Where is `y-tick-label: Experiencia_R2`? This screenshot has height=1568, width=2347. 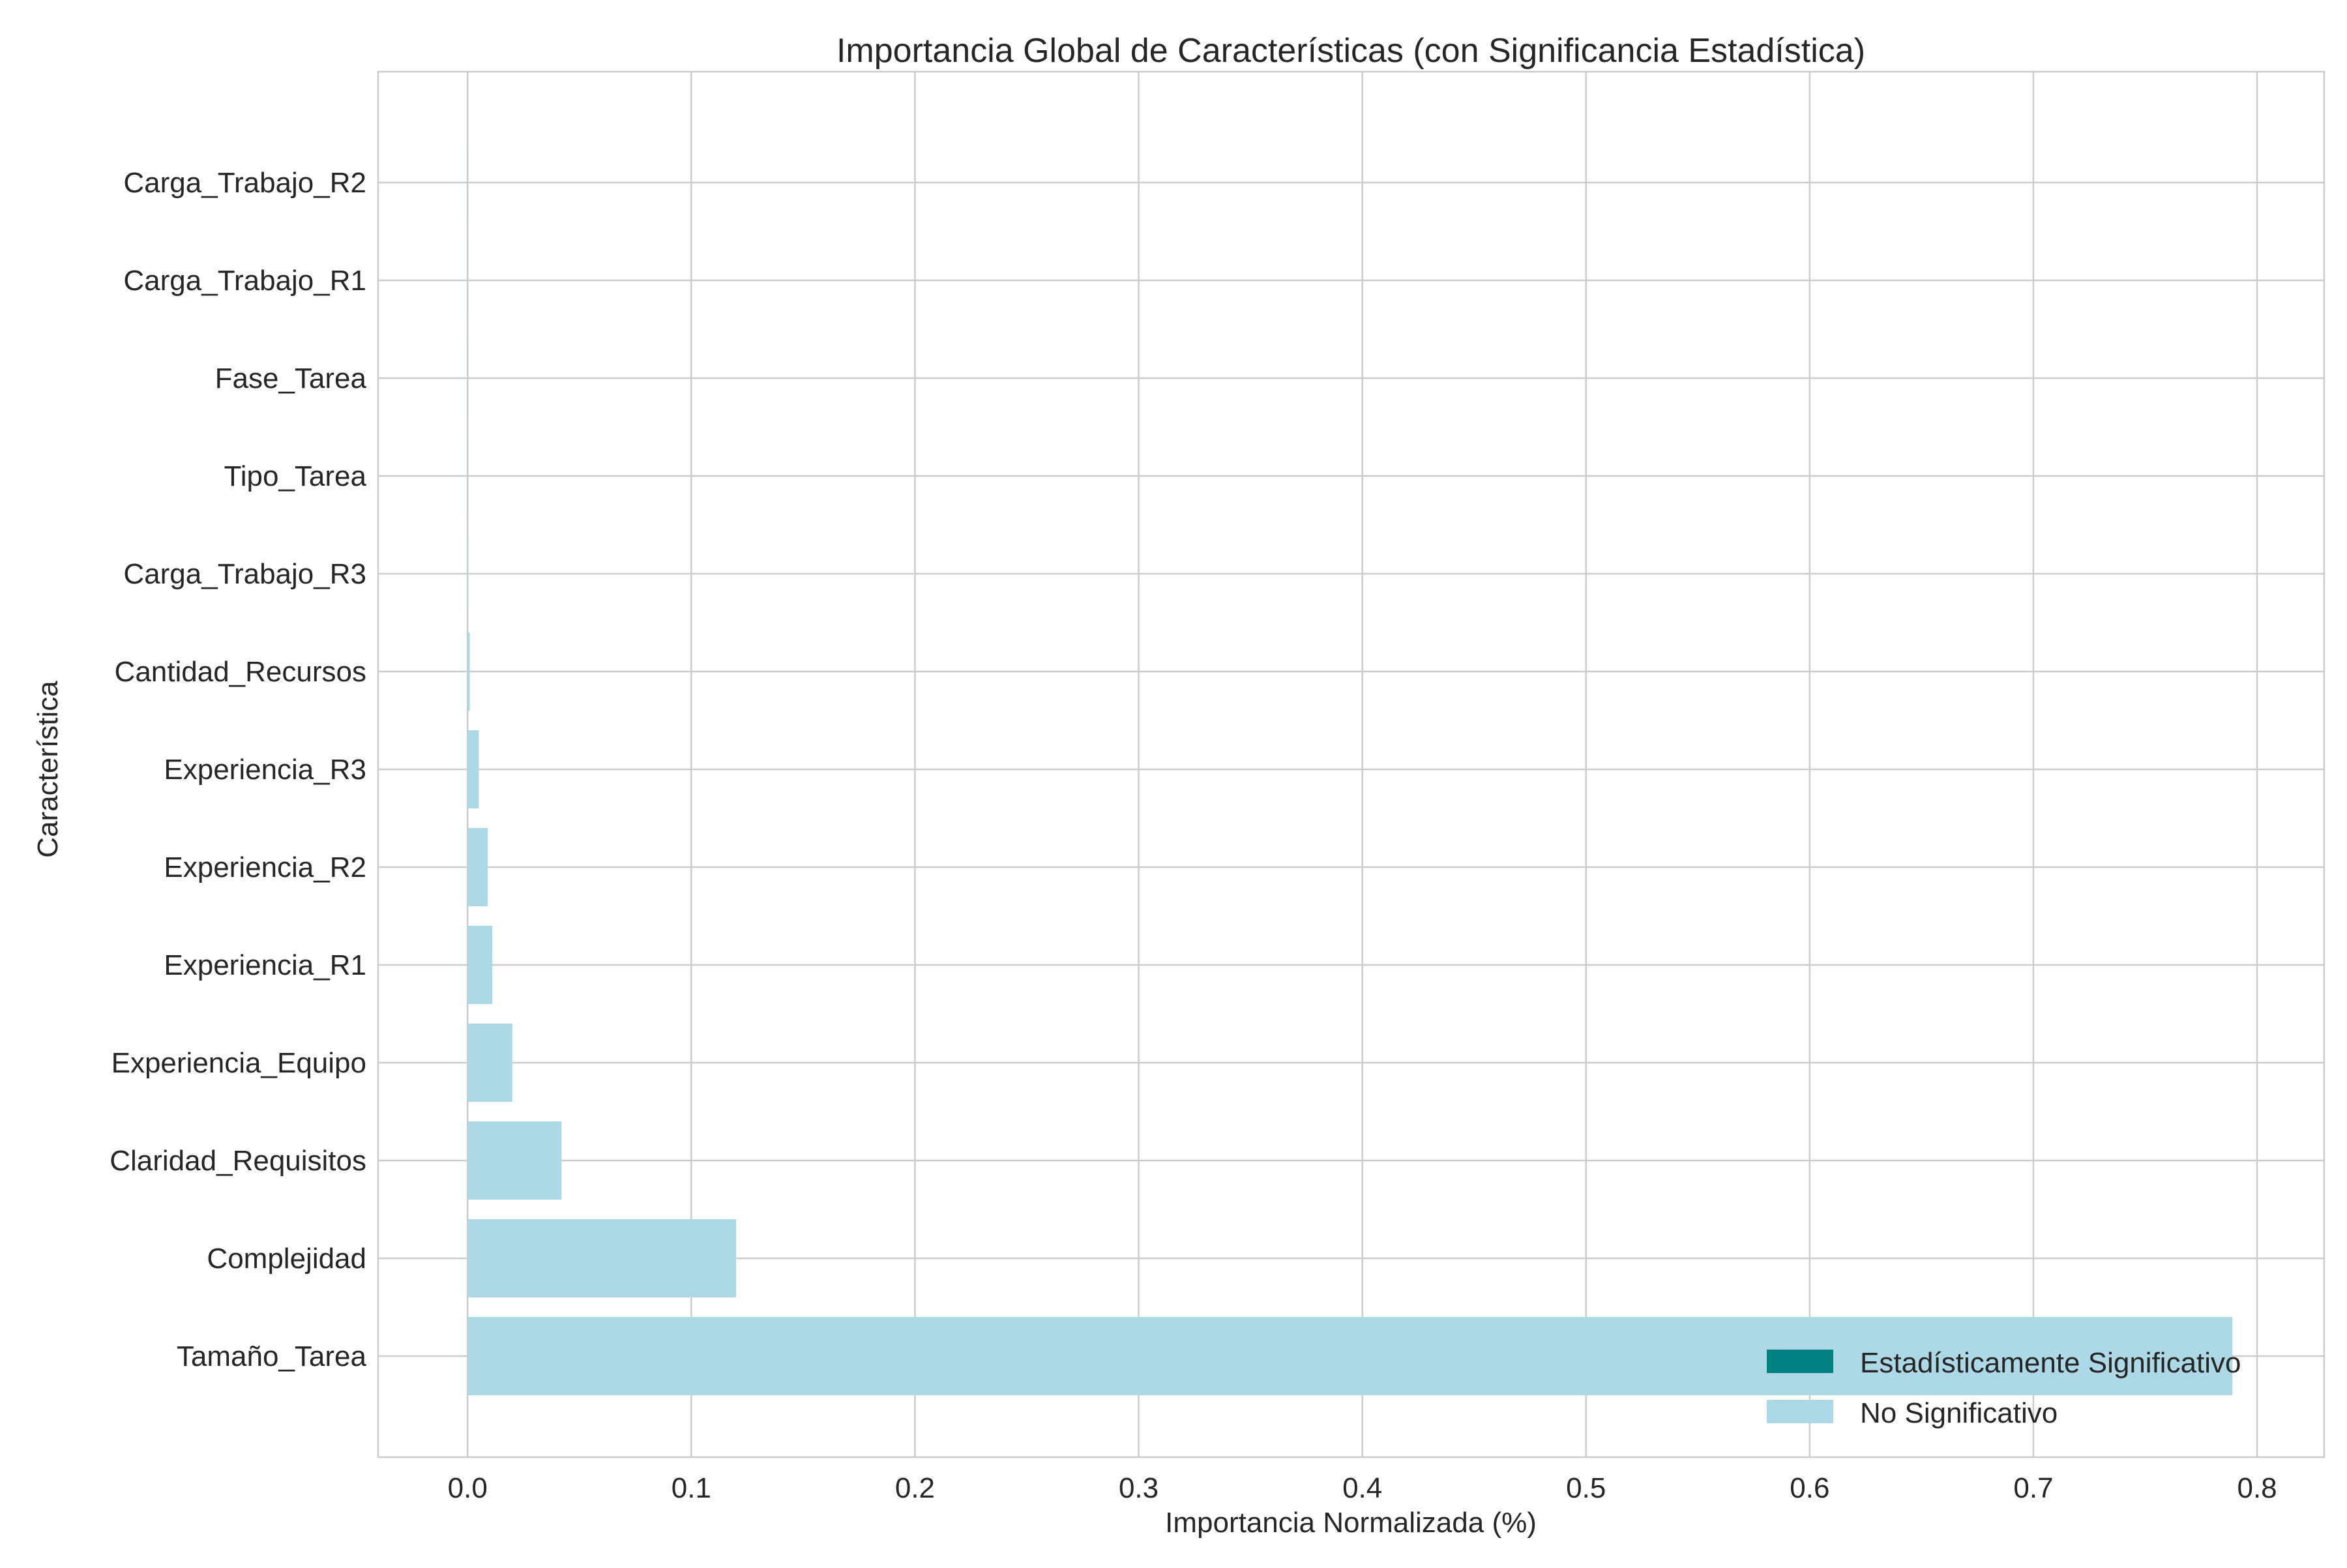
y-tick-label: Experiencia_R2 is located at coordinates (265, 867).